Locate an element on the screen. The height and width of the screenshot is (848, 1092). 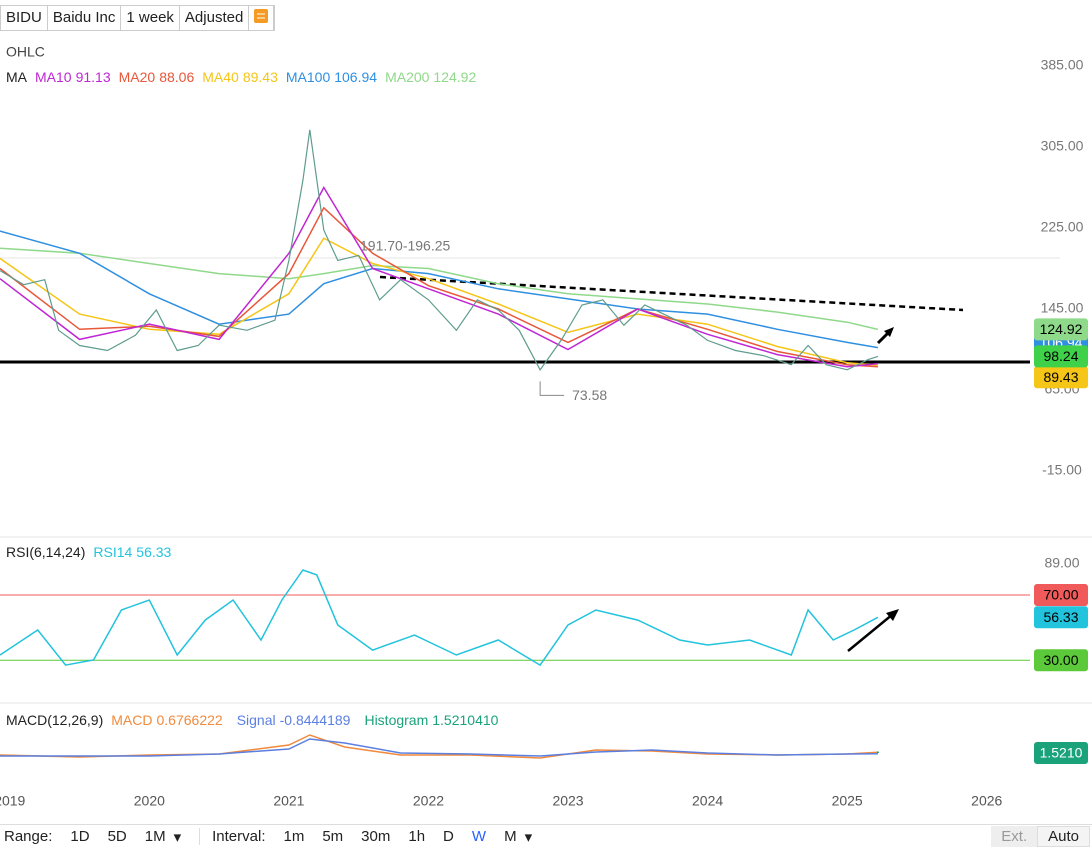
legend: RSI(6,14,24) RSI14 56.33 is located at coordinates (89, 552).